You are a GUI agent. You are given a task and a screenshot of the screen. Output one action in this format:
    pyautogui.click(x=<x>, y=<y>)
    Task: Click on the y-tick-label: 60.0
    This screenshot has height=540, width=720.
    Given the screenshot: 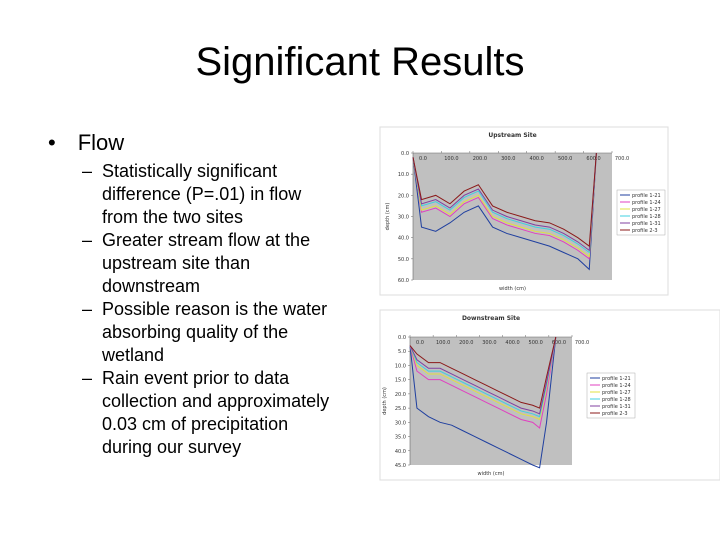 What is the action you would take?
    pyautogui.click(x=403, y=281)
    